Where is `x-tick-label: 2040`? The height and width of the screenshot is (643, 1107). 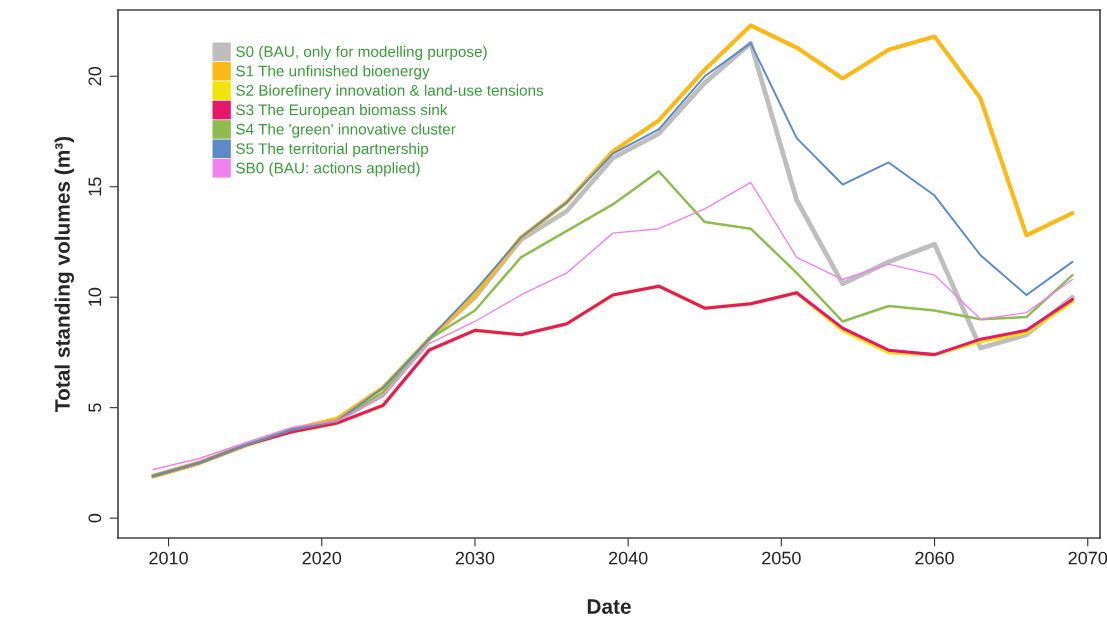
x-tick-label: 2040 is located at coordinates (628, 558).